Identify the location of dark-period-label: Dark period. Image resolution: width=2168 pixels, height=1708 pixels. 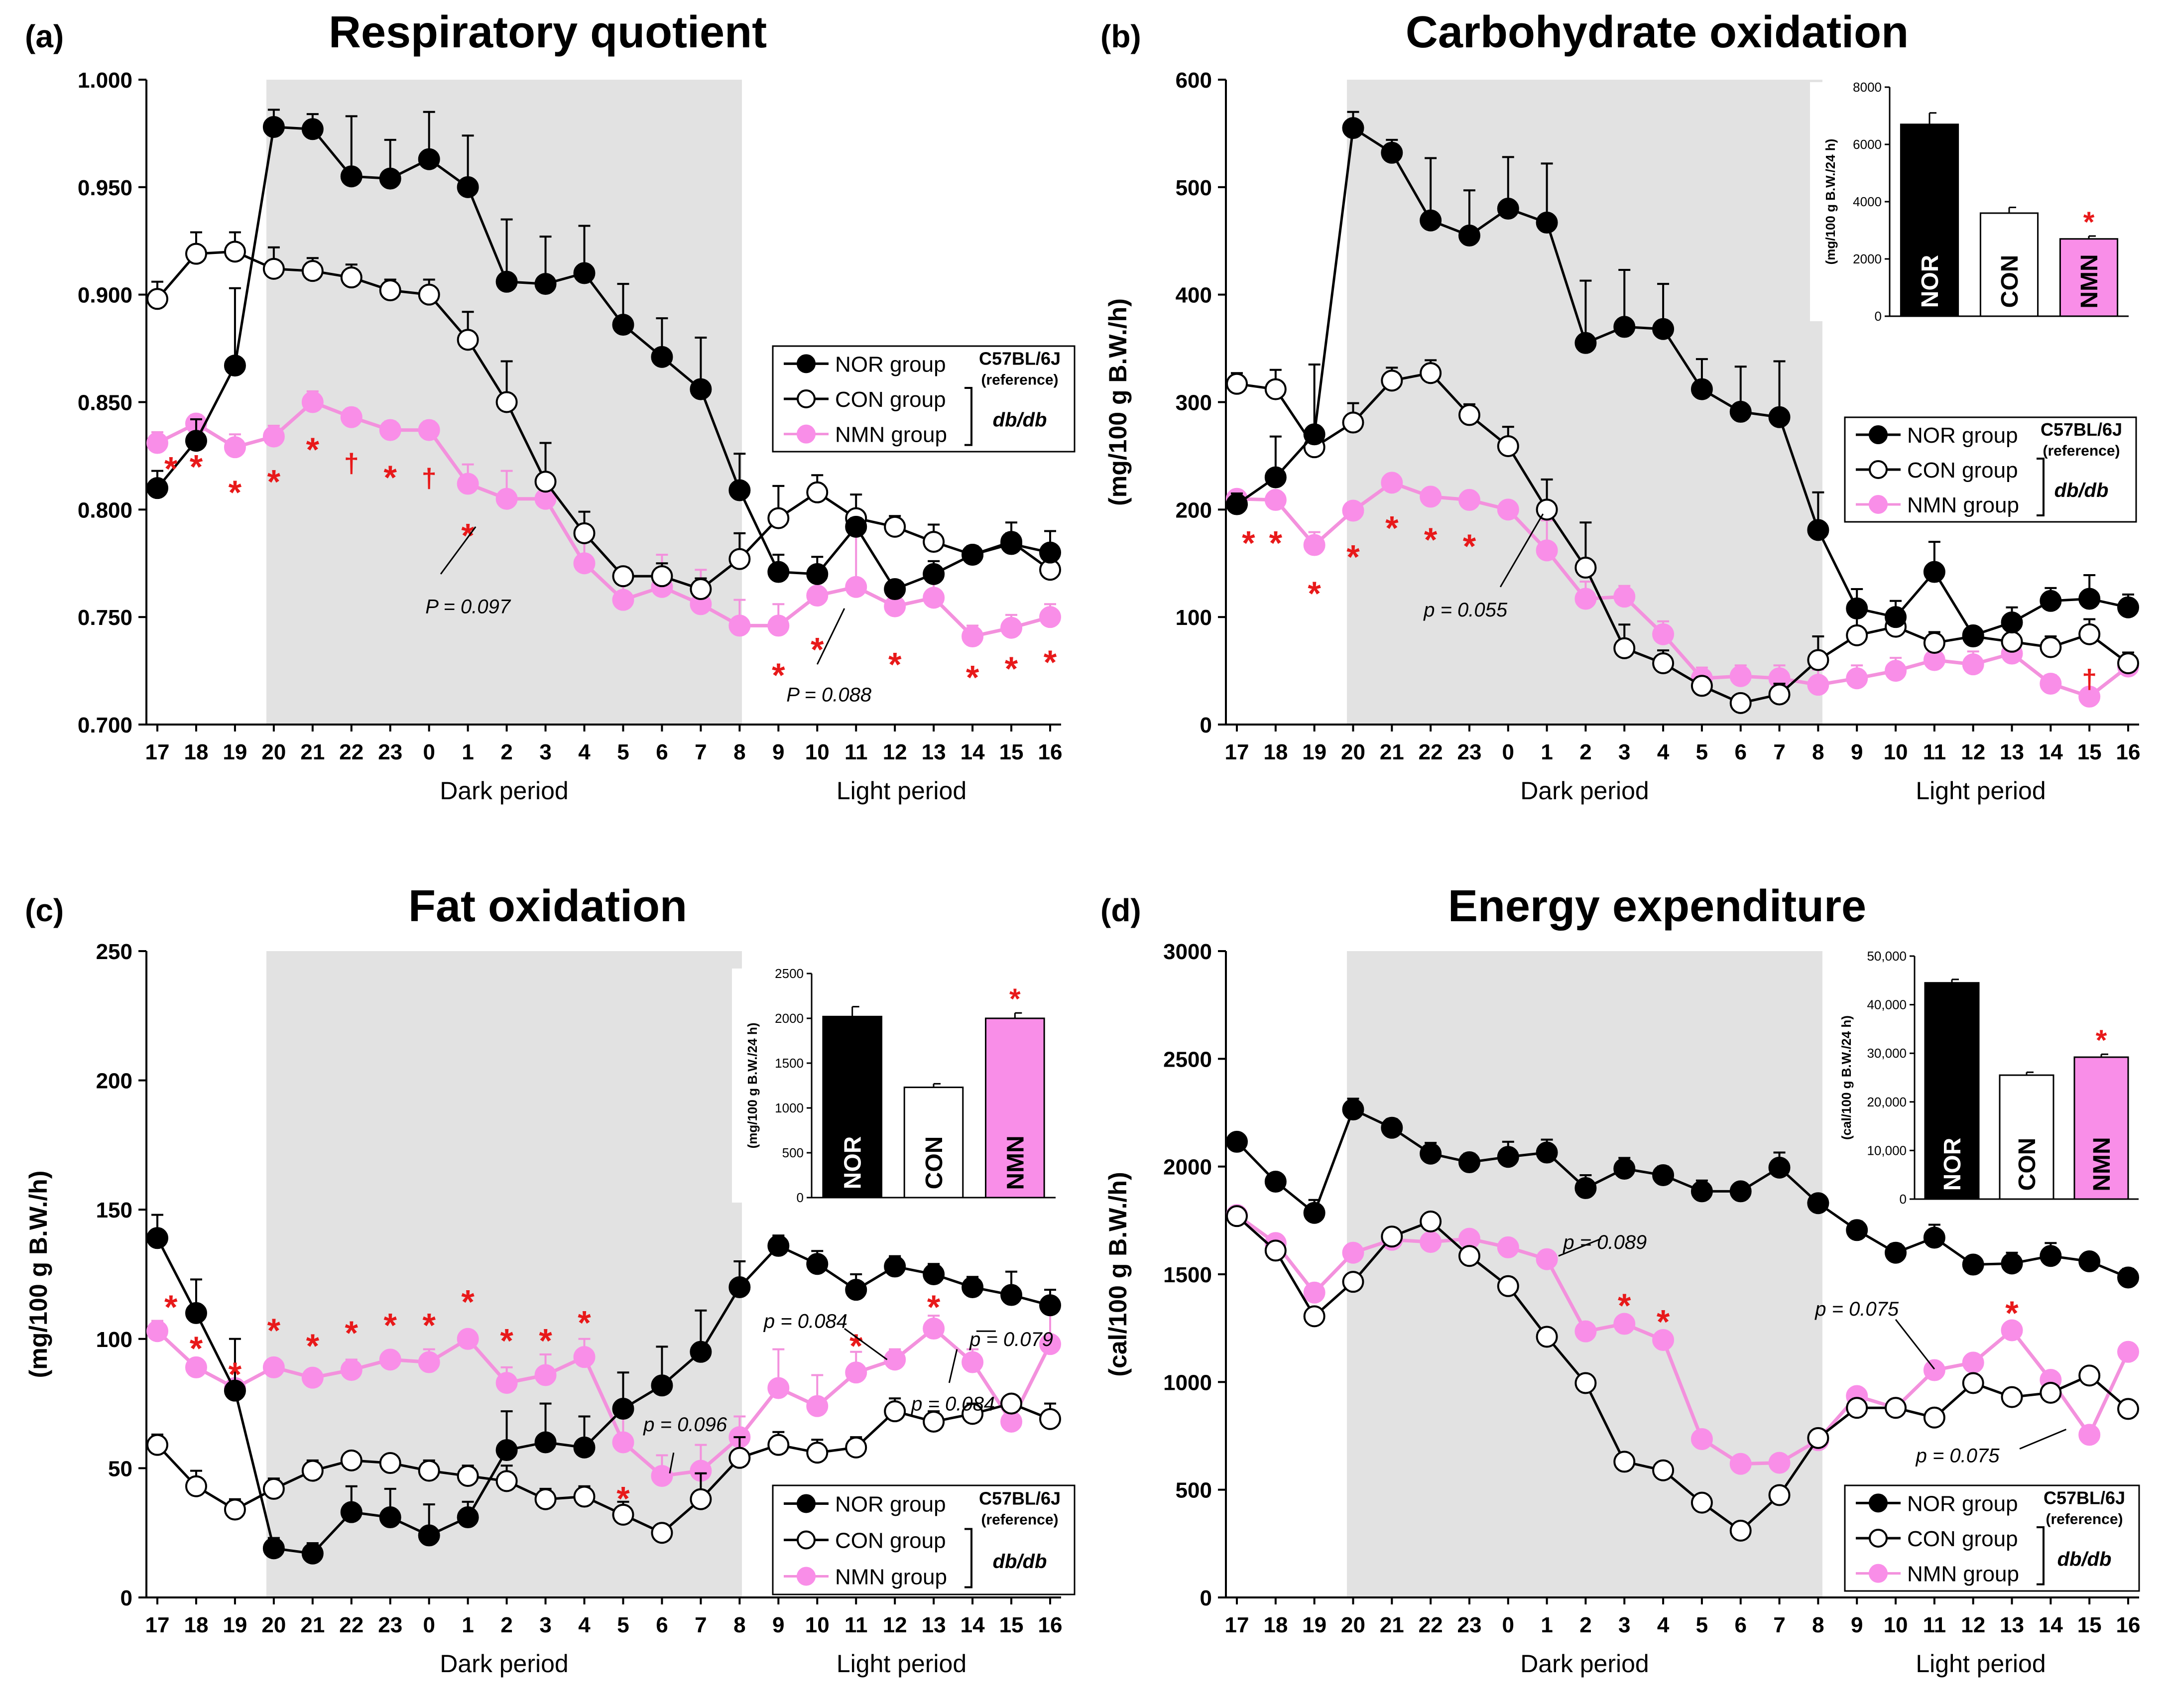
(1584, 791).